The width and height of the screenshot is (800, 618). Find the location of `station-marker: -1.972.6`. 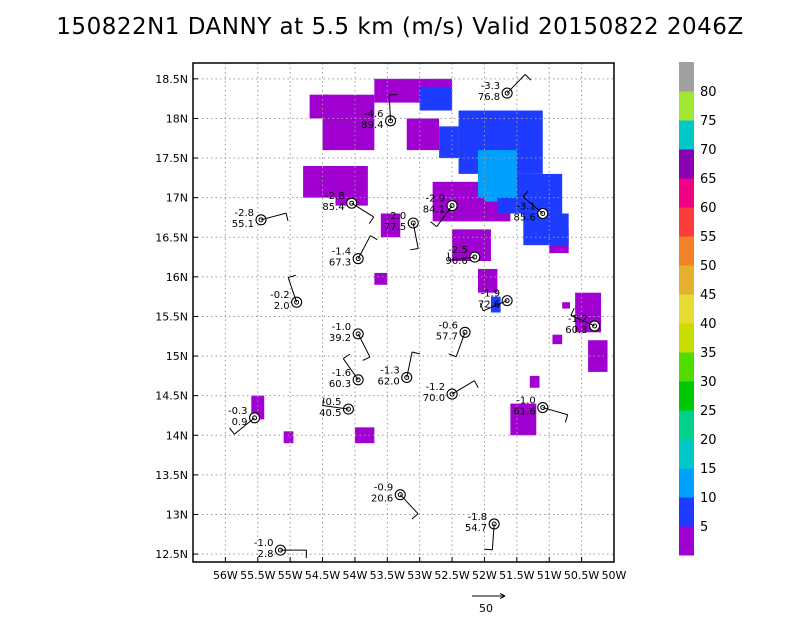

station-marker: -1.972.6 is located at coordinates (495, 300).